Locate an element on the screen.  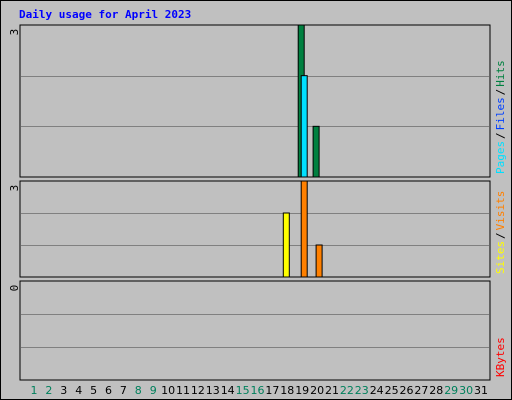
chart-title: Daily usage for April 2023 is located at coordinates (105, 14).